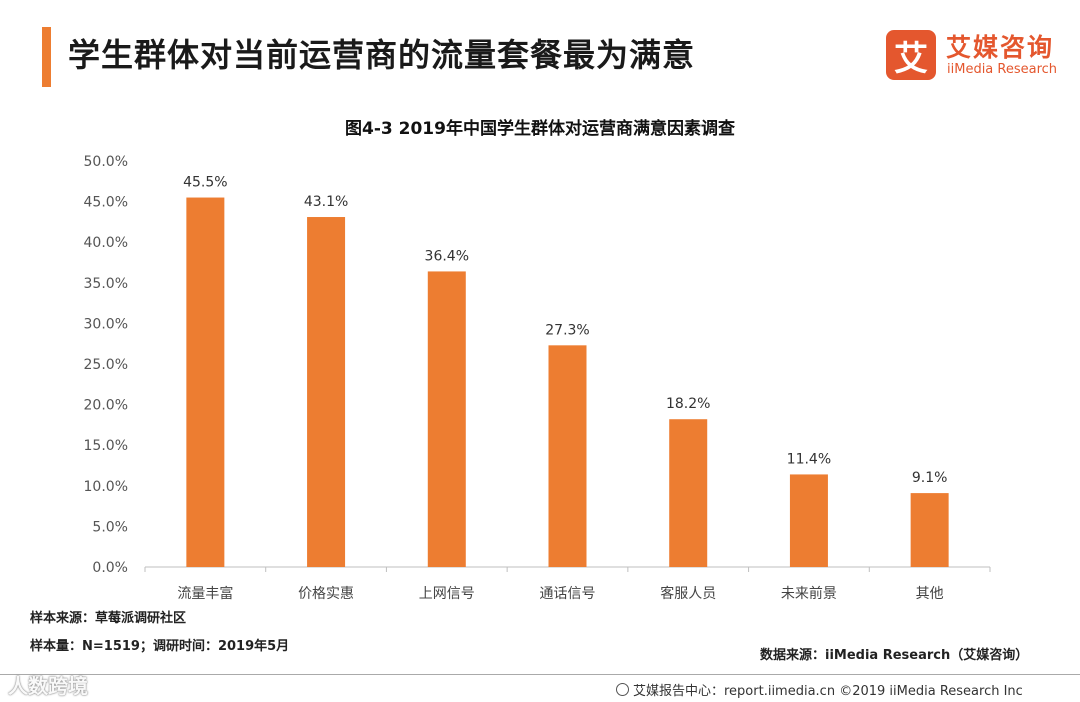 The image size is (1080, 702). Describe the element at coordinates (540, 129) in the screenshot. I see `chart-title: 图4-3 2019年中国学生群体对运营商满意因素调查` at that location.